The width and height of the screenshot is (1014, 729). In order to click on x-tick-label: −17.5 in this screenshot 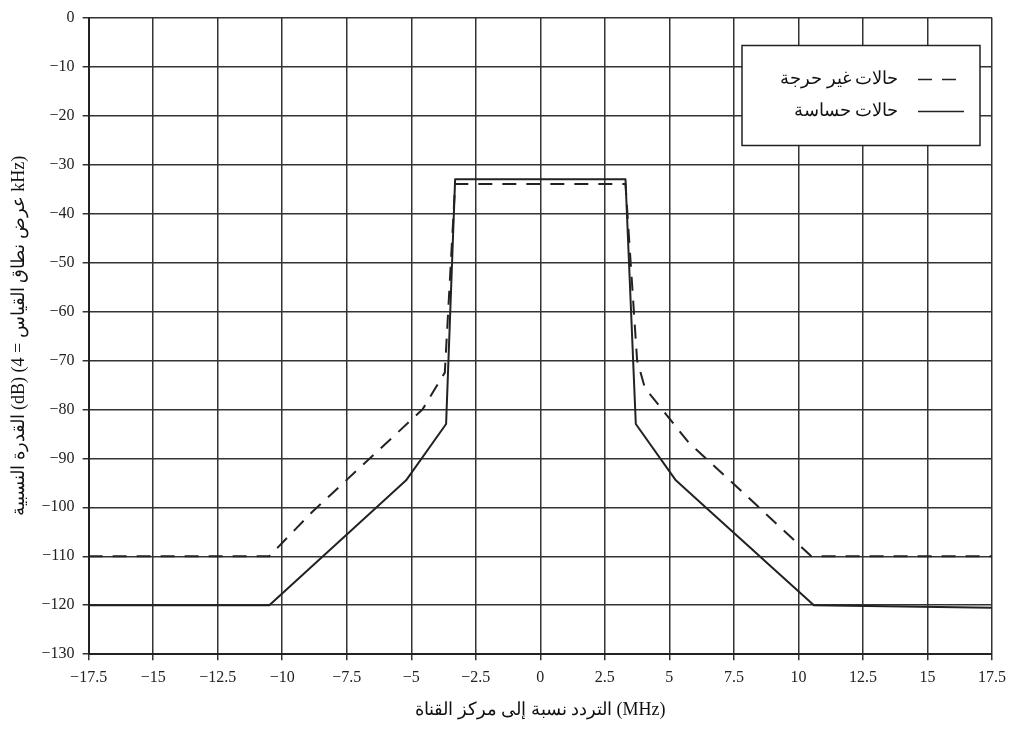, I will do `click(89, 676)`.